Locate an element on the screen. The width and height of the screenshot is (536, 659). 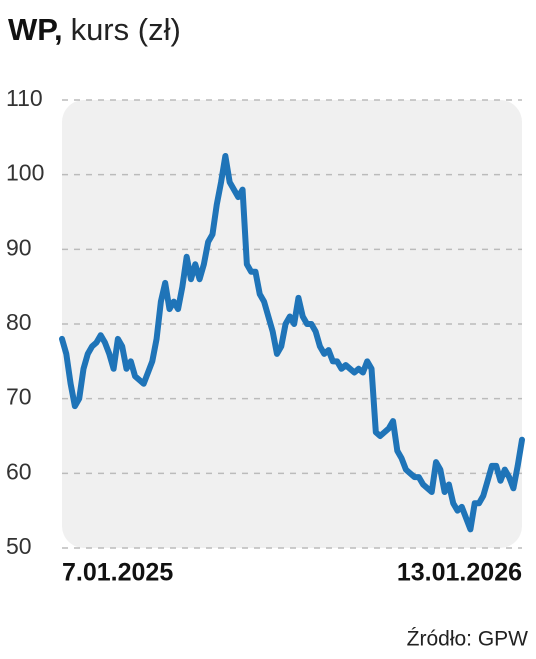
y-tick-label: 70 is located at coordinates (19, 397).